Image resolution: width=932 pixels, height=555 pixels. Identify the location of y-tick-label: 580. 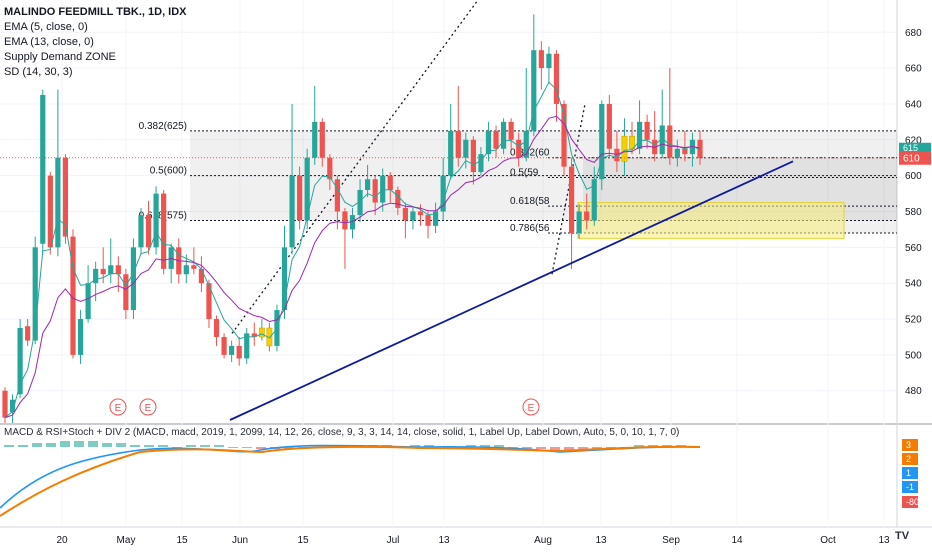
(913, 212).